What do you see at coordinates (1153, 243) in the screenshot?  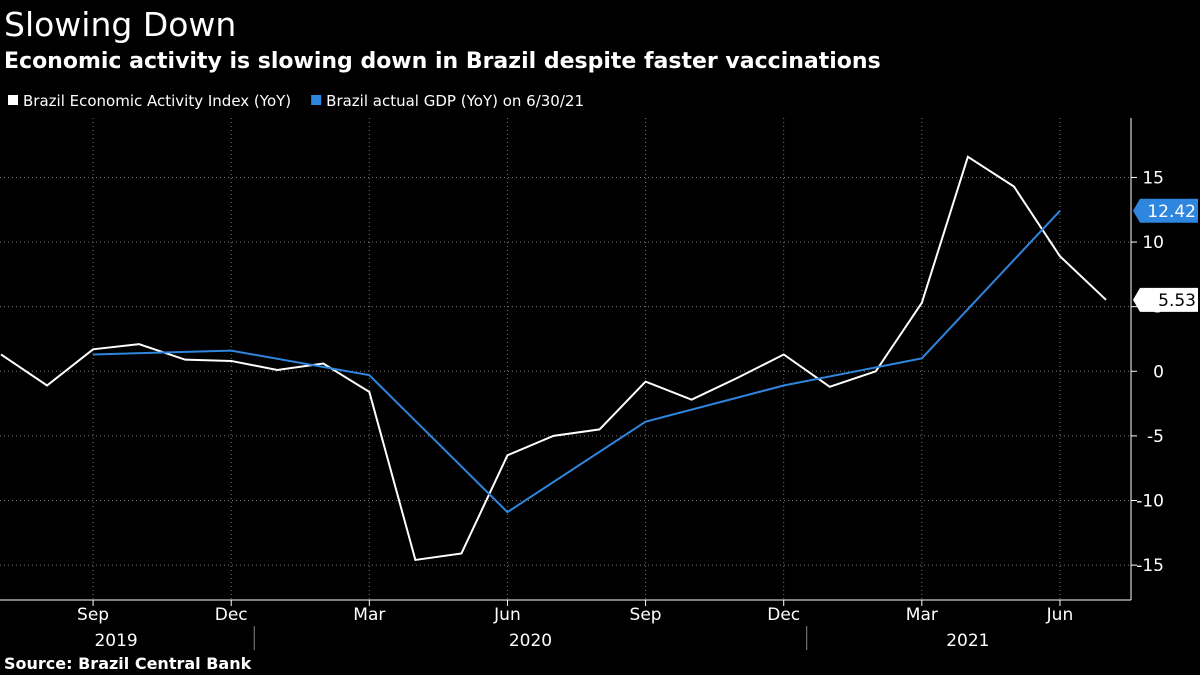 I see `y-tick-label: 10` at bounding box center [1153, 243].